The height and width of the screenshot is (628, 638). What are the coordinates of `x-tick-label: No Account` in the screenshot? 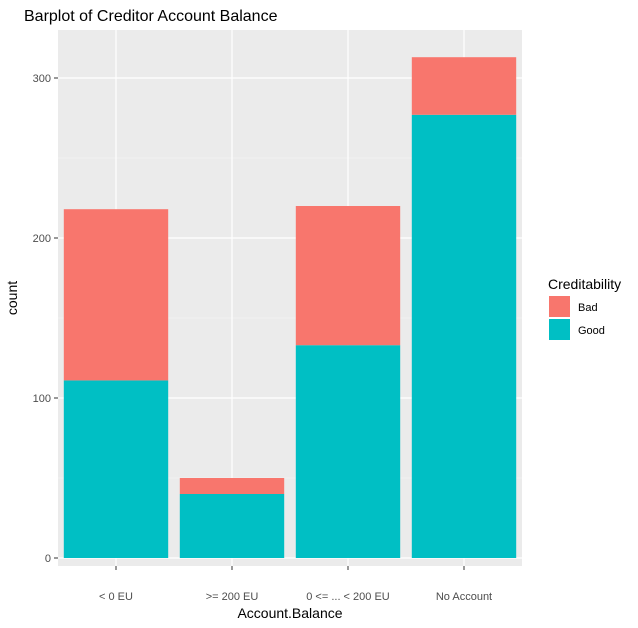 It's located at (464, 597).